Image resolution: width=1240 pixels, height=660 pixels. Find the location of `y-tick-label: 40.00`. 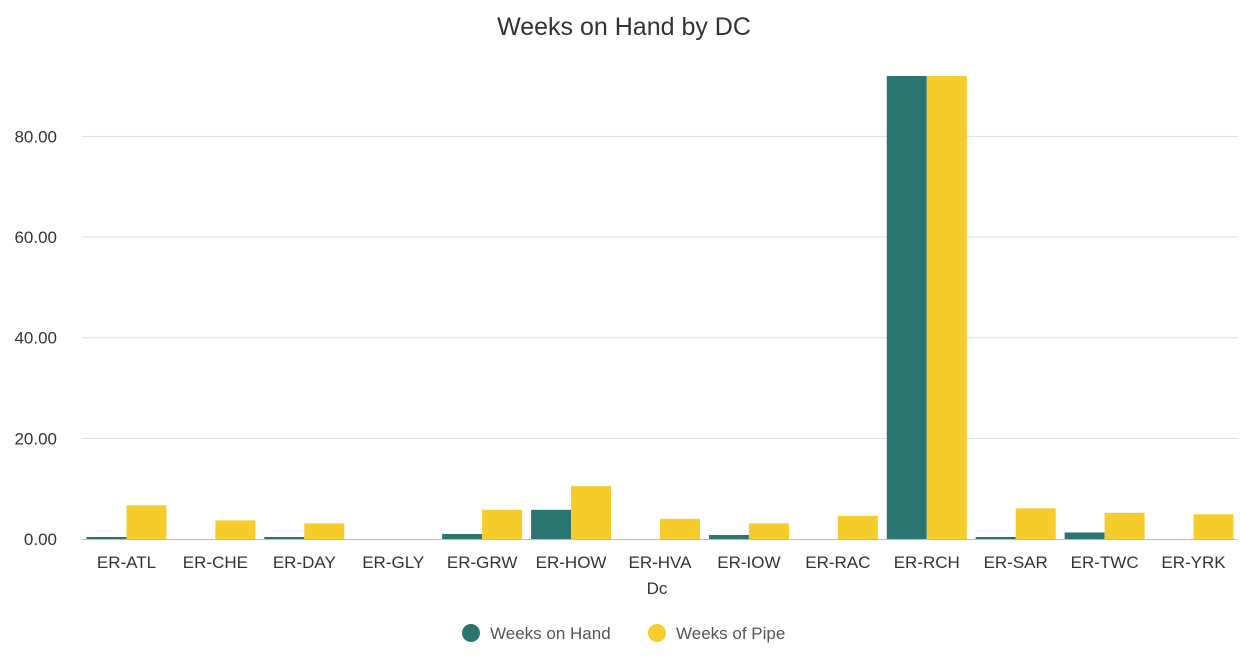

y-tick-label: 40.00 is located at coordinates (35, 338).